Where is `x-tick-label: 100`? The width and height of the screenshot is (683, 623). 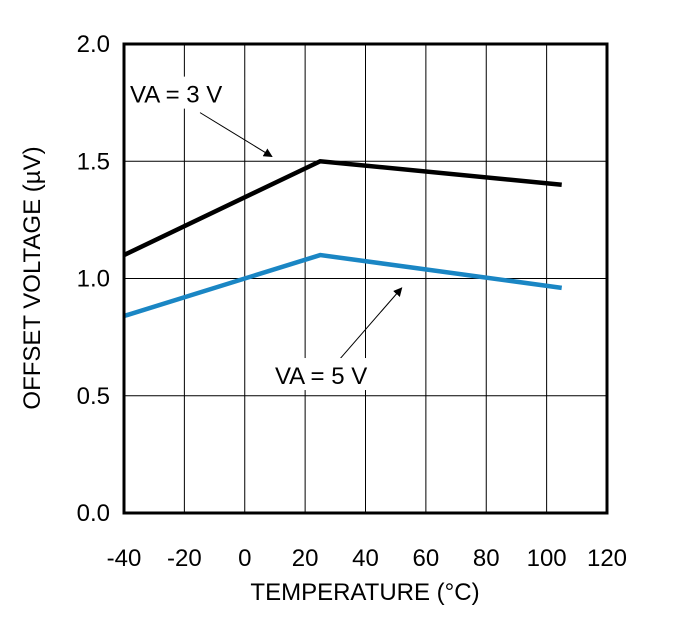
x-tick-label: 100 is located at coordinates (547, 558).